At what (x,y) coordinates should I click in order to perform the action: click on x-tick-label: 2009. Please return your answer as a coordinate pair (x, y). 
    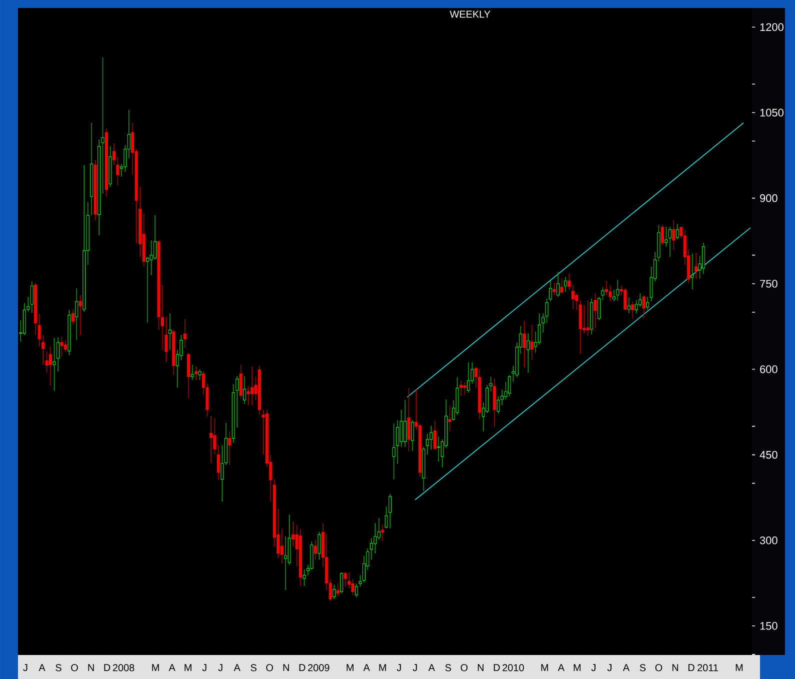
    Looking at the image, I should click on (319, 668).